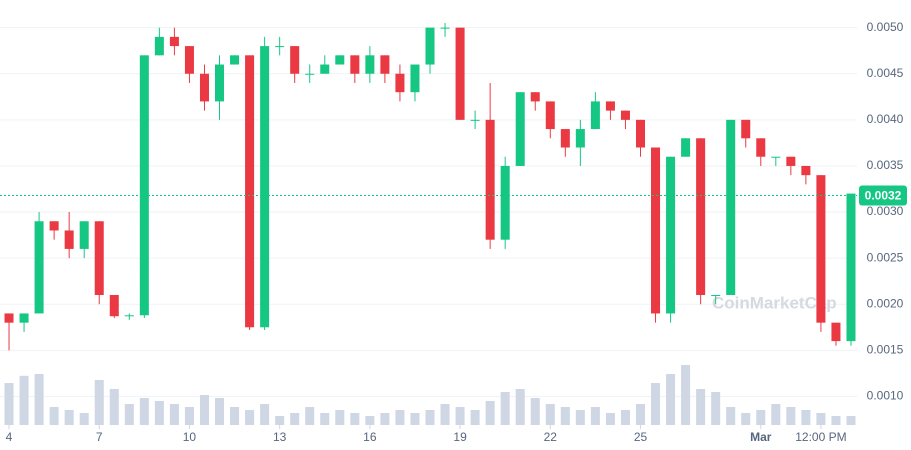 This screenshot has width=911, height=450. What do you see at coordinates (280, 437) in the screenshot?
I see `x-tick-label: 13` at bounding box center [280, 437].